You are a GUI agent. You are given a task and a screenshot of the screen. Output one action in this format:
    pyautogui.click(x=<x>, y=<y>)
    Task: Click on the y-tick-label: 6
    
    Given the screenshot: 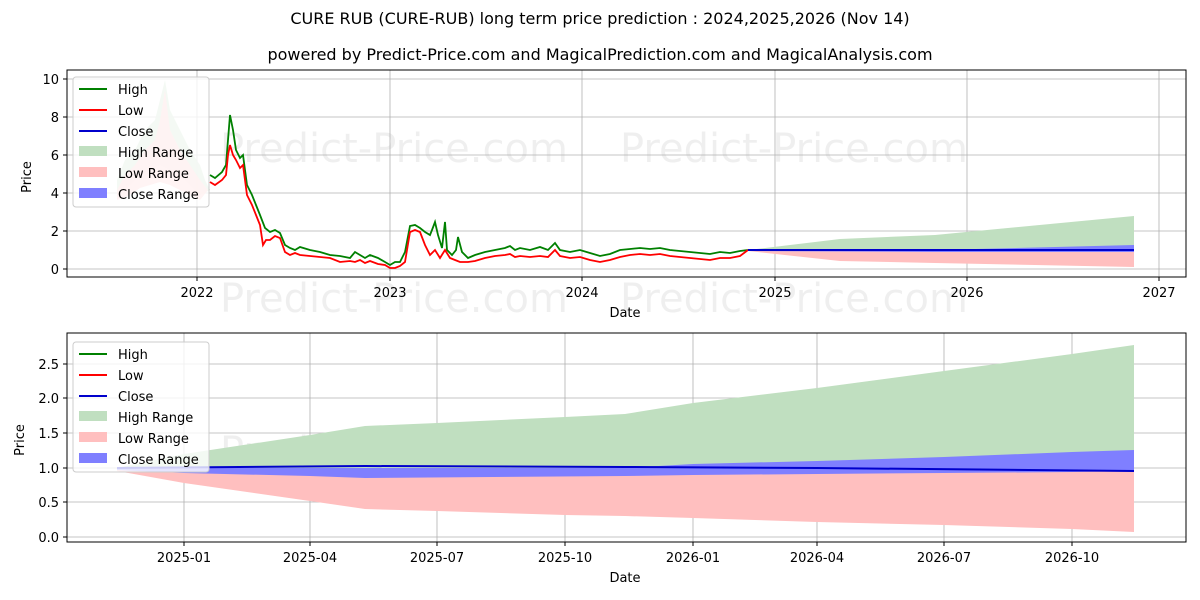 What is the action you would take?
    pyautogui.click(x=55, y=156)
    